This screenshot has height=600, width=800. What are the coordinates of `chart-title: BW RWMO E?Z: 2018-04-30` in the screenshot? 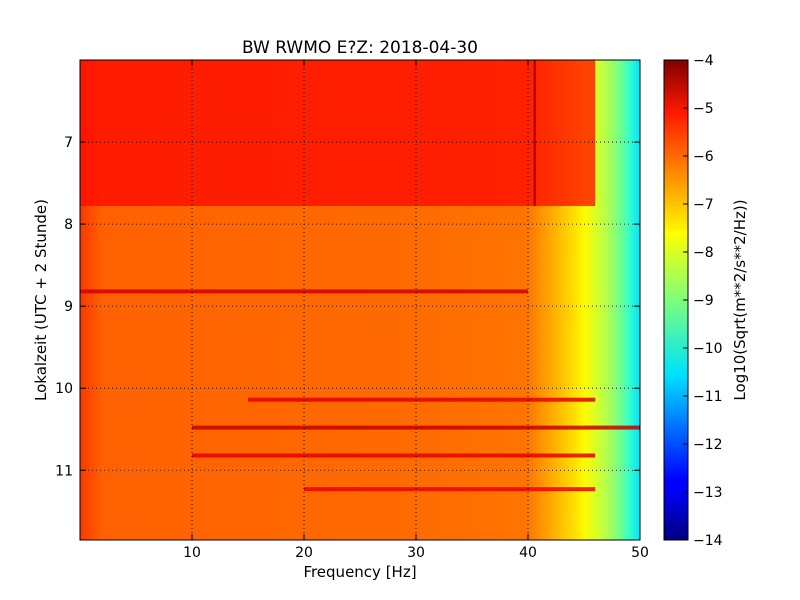 It's located at (360, 48).